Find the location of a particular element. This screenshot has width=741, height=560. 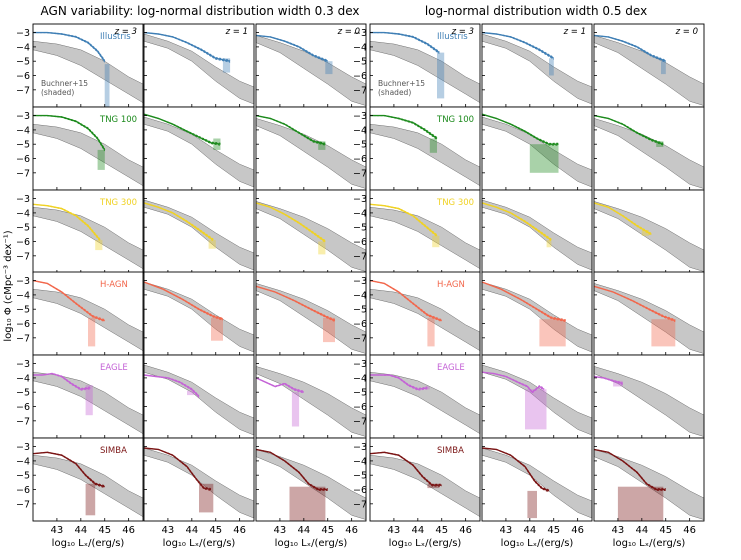

panel-tng-300-w0.3-z1 is located at coordinates (199, 231).